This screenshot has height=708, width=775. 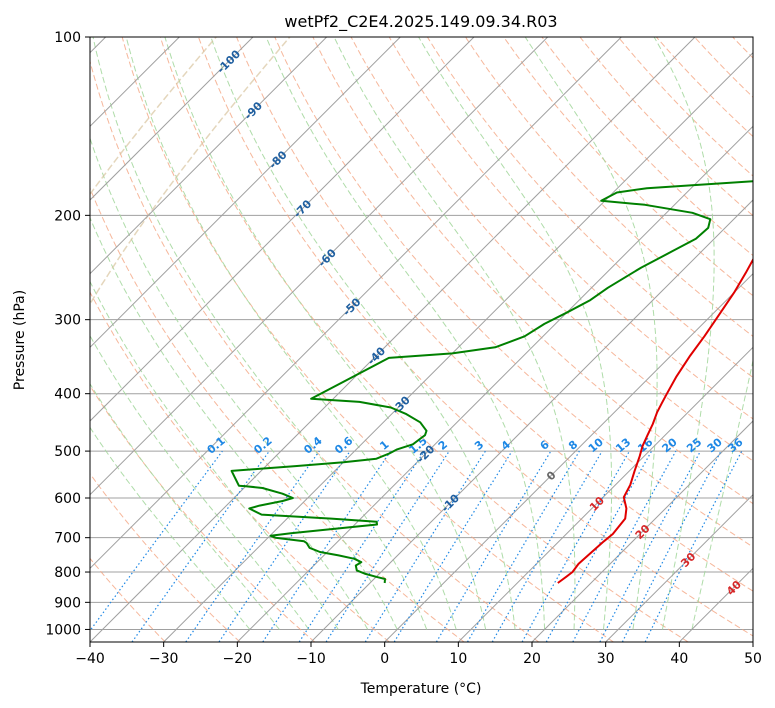 What do you see at coordinates (67, 321) in the screenshot?
I see `y-tick-label: 300` at bounding box center [67, 321].